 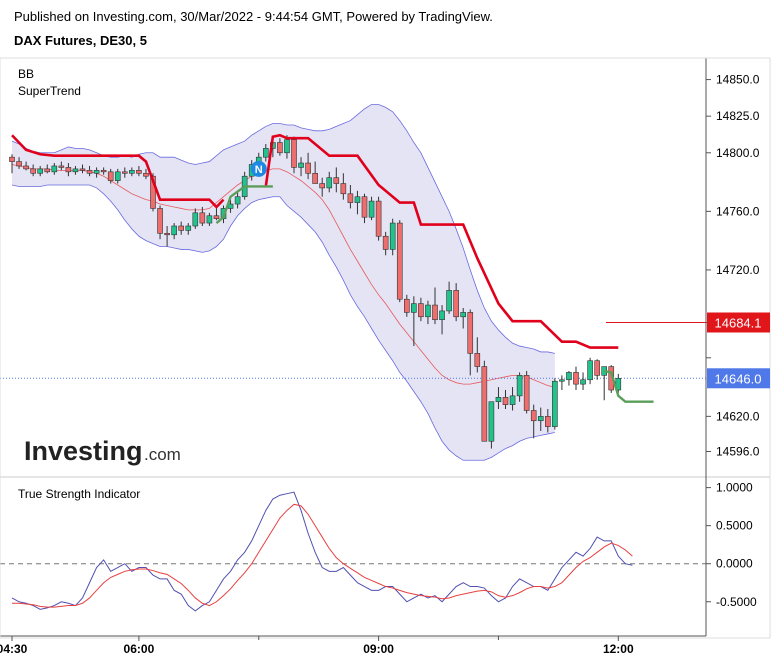 What do you see at coordinates (736, 602) in the screenshot?
I see `y-tick-label: -0.5000` at bounding box center [736, 602].